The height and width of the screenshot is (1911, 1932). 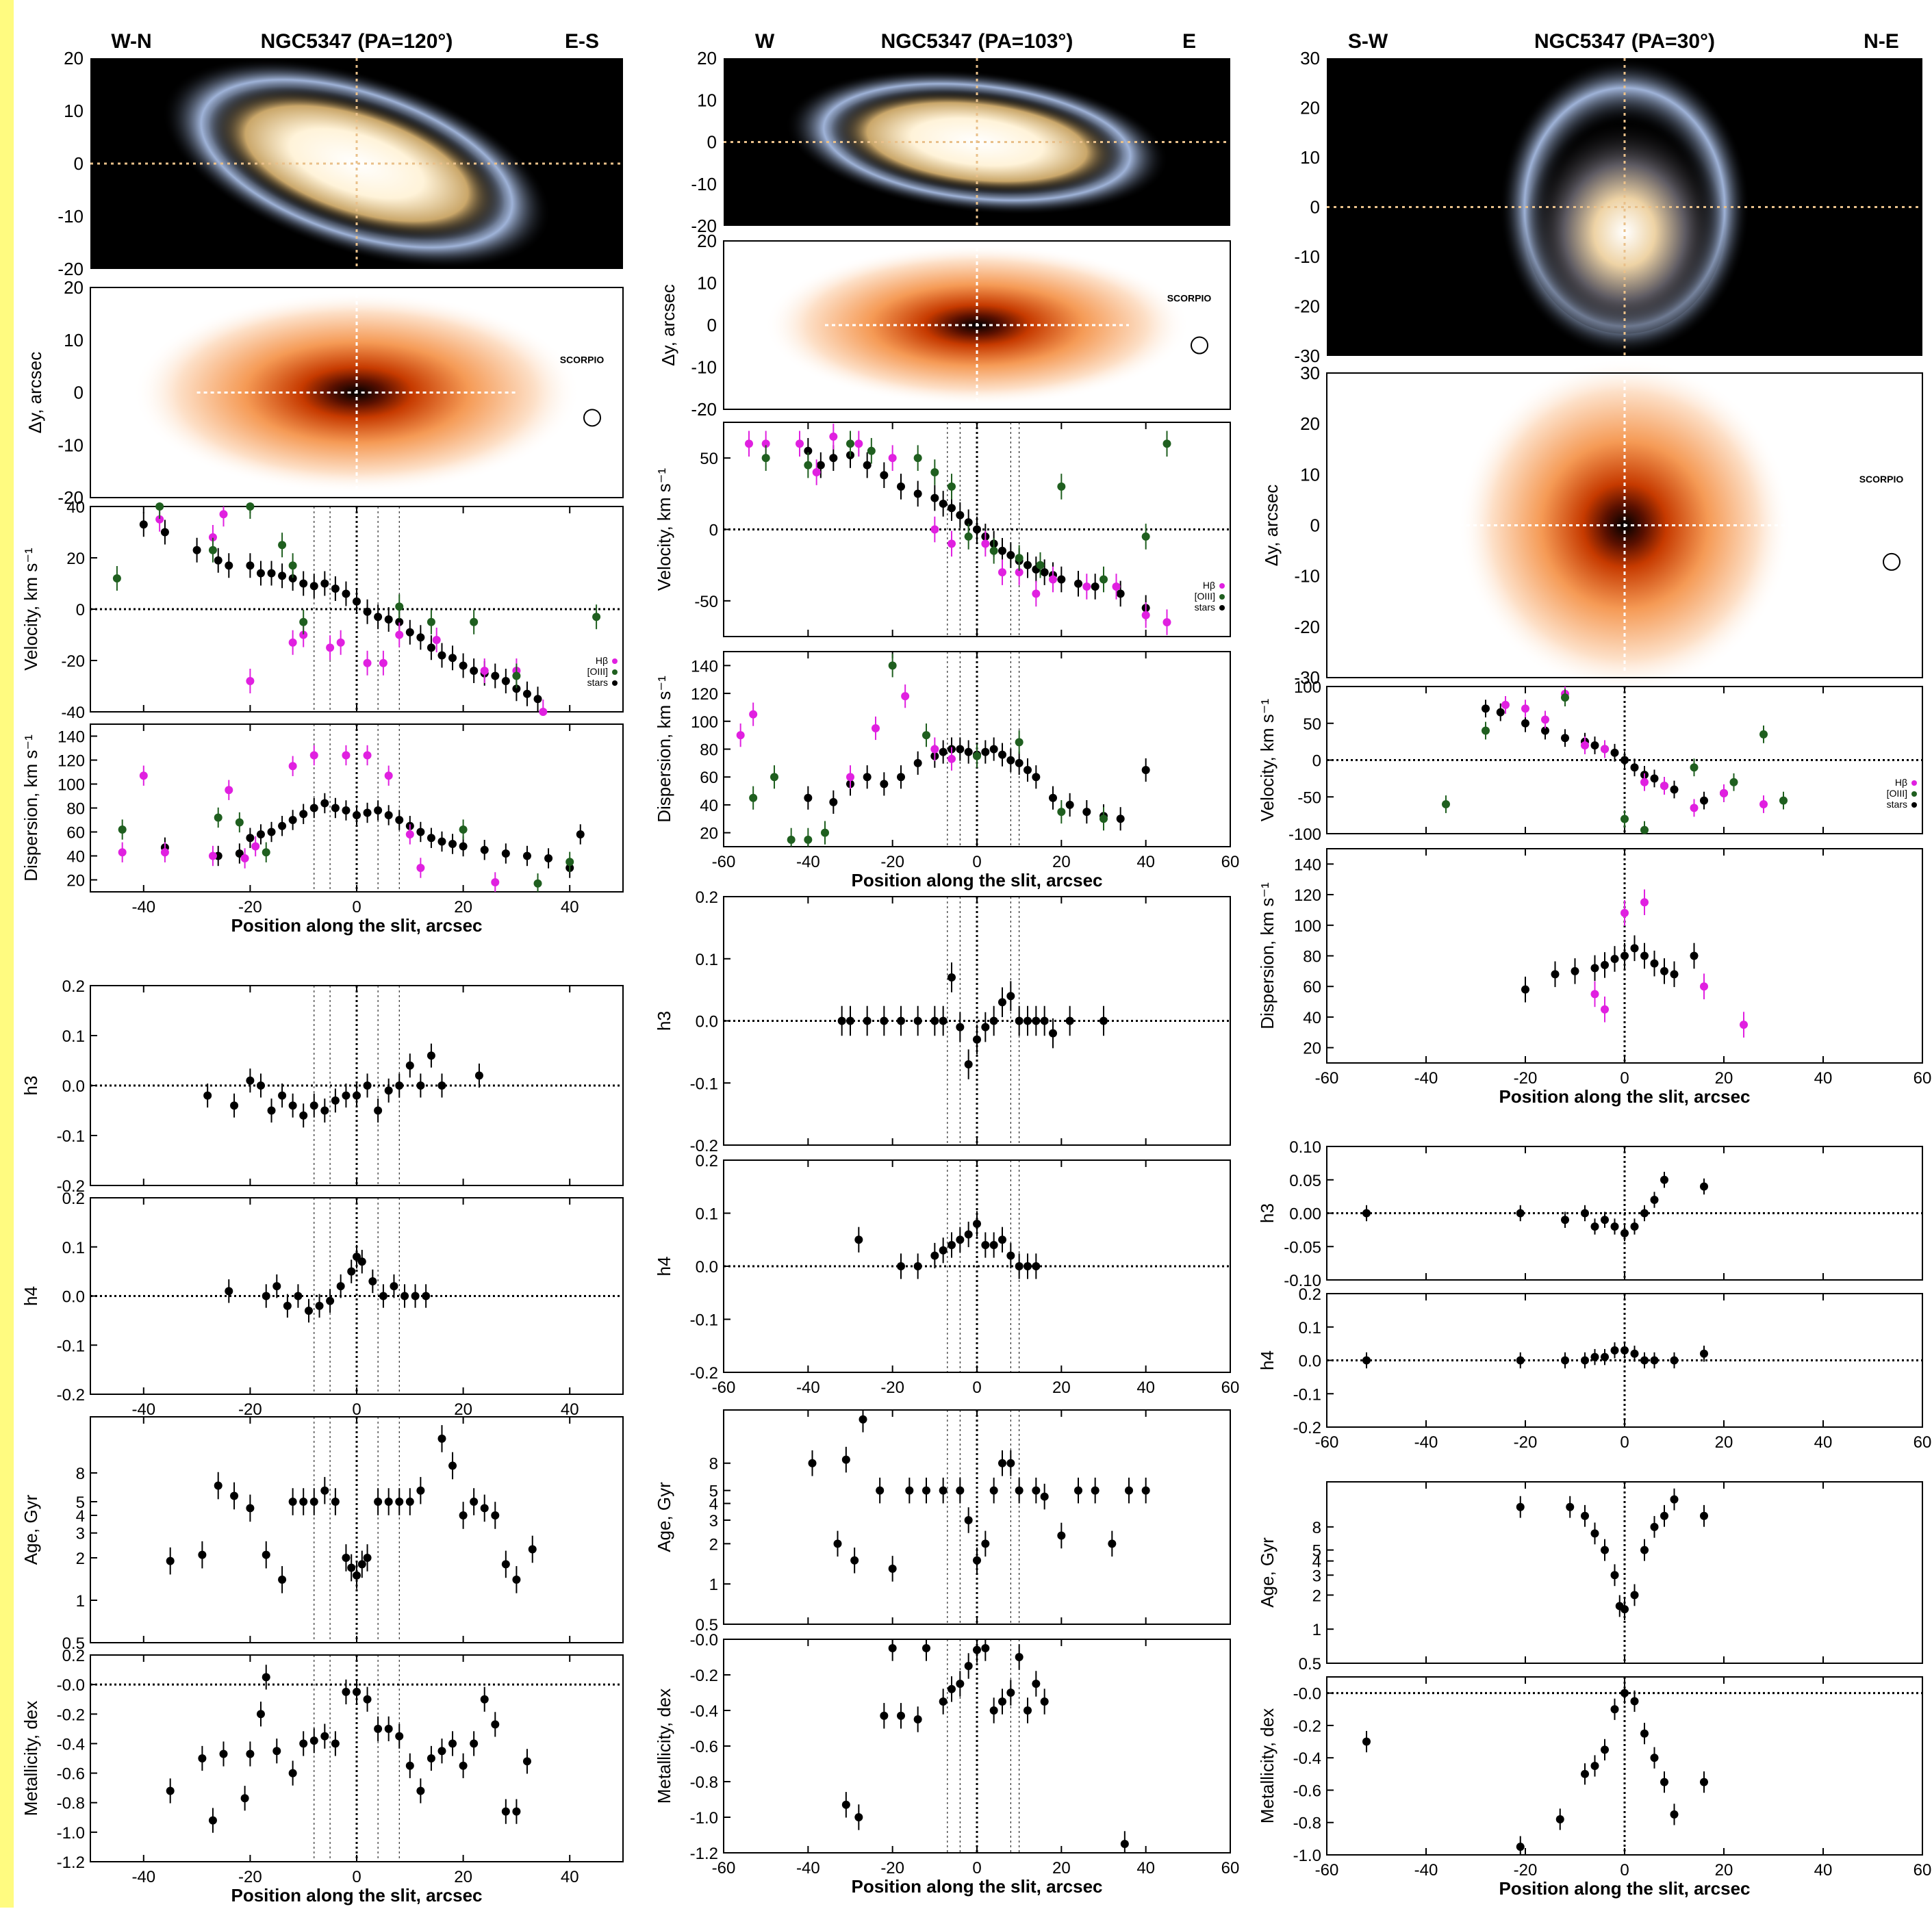 What do you see at coordinates (1624, 525) in the screenshot?
I see `scorpio-frame` at bounding box center [1624, 525].